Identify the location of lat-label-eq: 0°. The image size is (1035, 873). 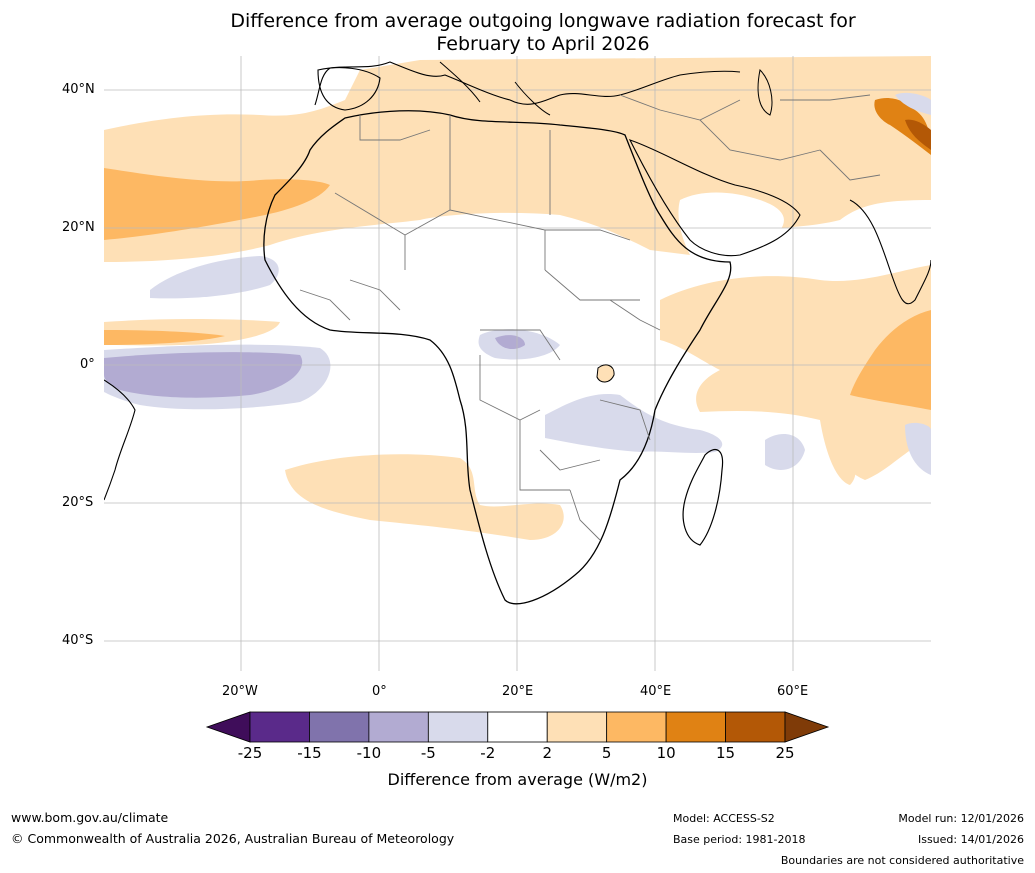
(87, 364).